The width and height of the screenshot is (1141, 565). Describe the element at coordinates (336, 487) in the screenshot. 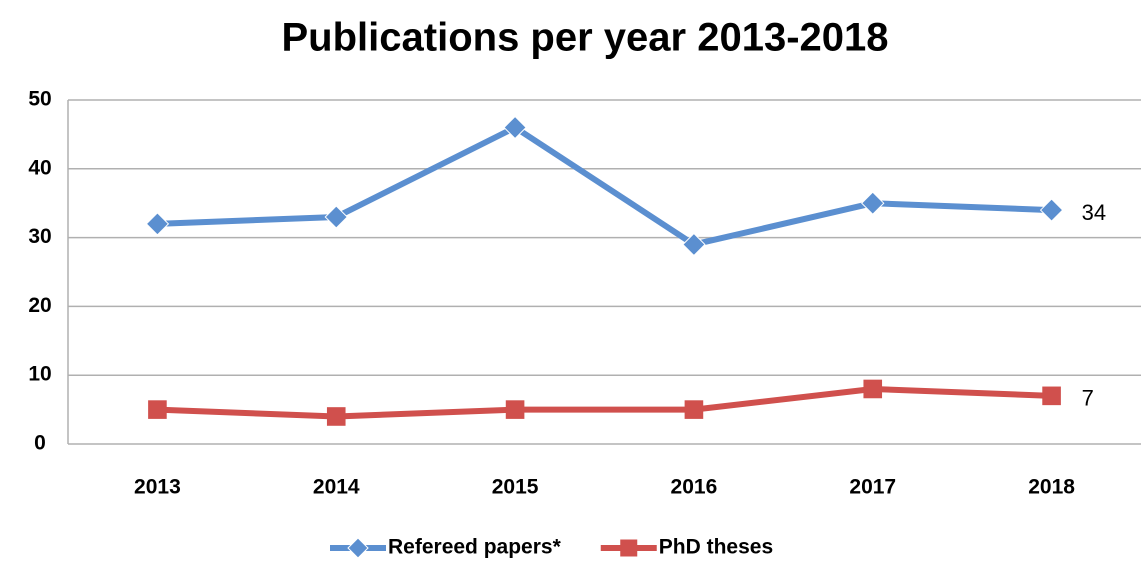

I see `x-tick-label: 2014` at that location.